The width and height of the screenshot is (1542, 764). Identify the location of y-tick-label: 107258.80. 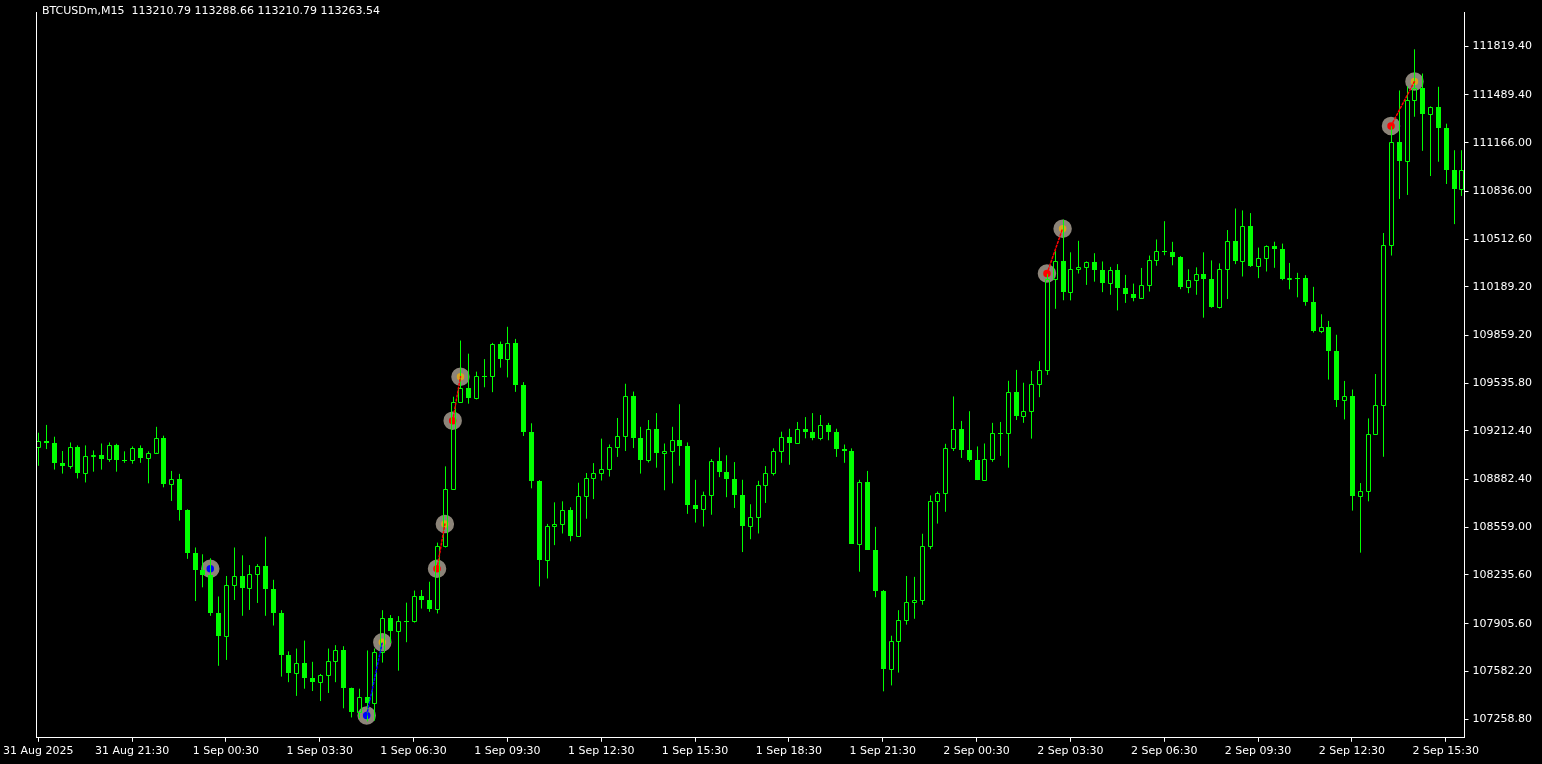
(1502, 718).